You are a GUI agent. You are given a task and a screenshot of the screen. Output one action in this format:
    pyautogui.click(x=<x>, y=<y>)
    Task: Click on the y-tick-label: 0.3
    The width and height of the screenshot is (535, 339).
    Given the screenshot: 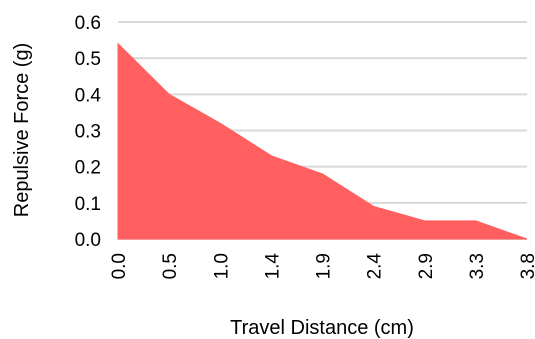 What is the action you would take?
    pyautogui.click(x=88, y=132)
    